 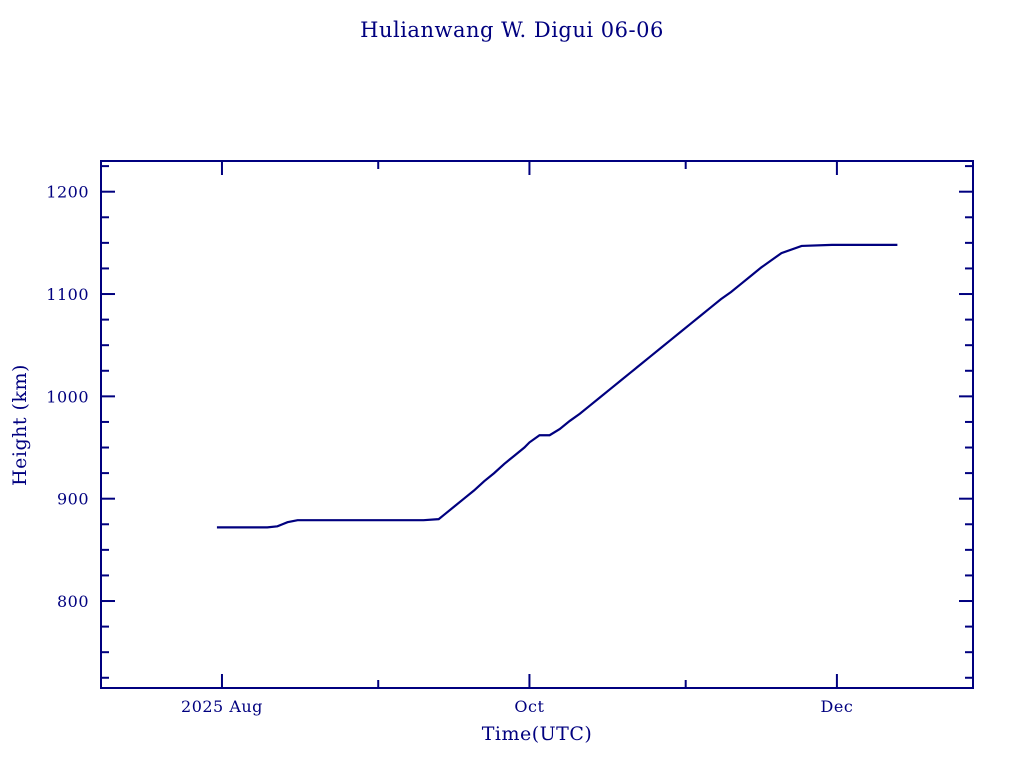 What do you see at coordinates (73, 499) in the screenshot?
I see `y-tick-label: 900` at bounding box center [73, 499].